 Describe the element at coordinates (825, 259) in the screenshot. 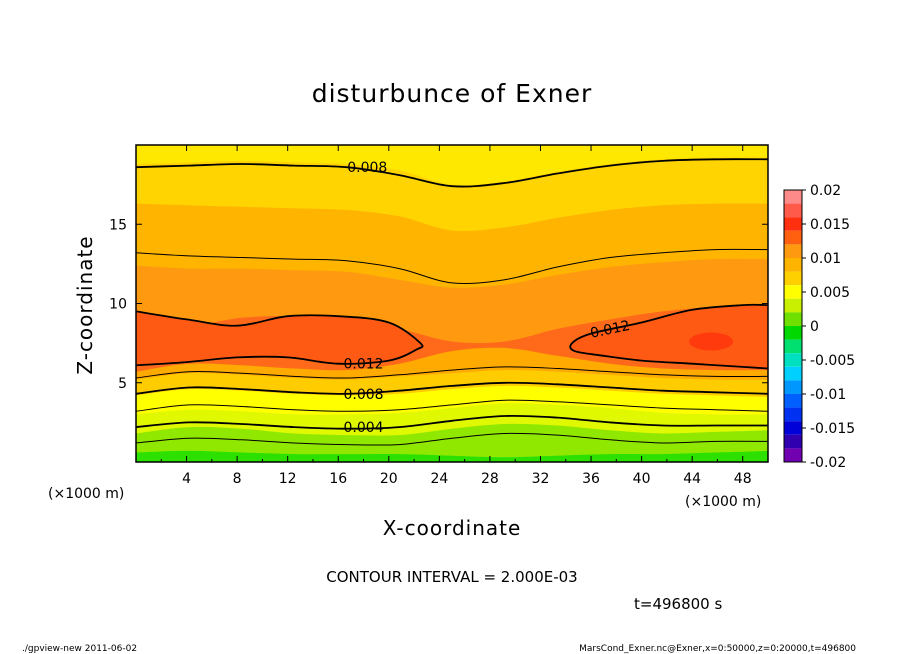

I see `colorbar-tick-label: 0.01` at that location.